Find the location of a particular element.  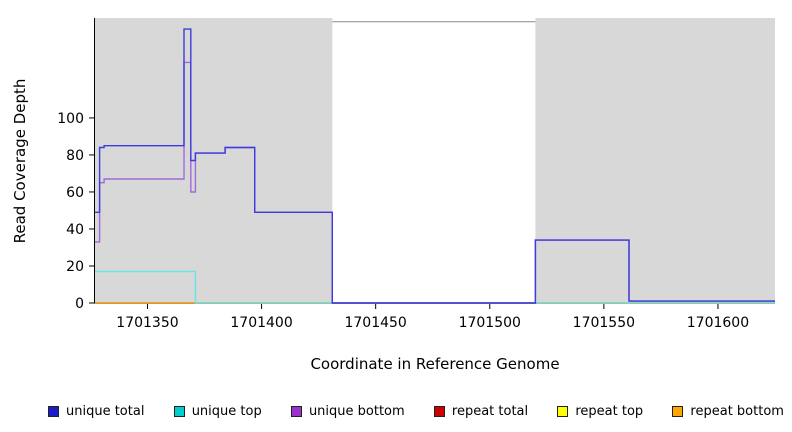

y-tick-label: 80 is located at coordinates (75, 156).